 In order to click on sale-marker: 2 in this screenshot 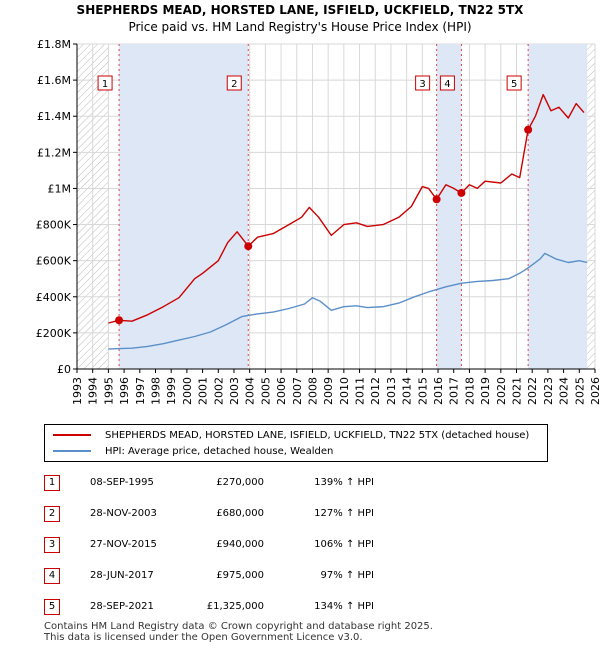, I will do `click(234, 83)`.